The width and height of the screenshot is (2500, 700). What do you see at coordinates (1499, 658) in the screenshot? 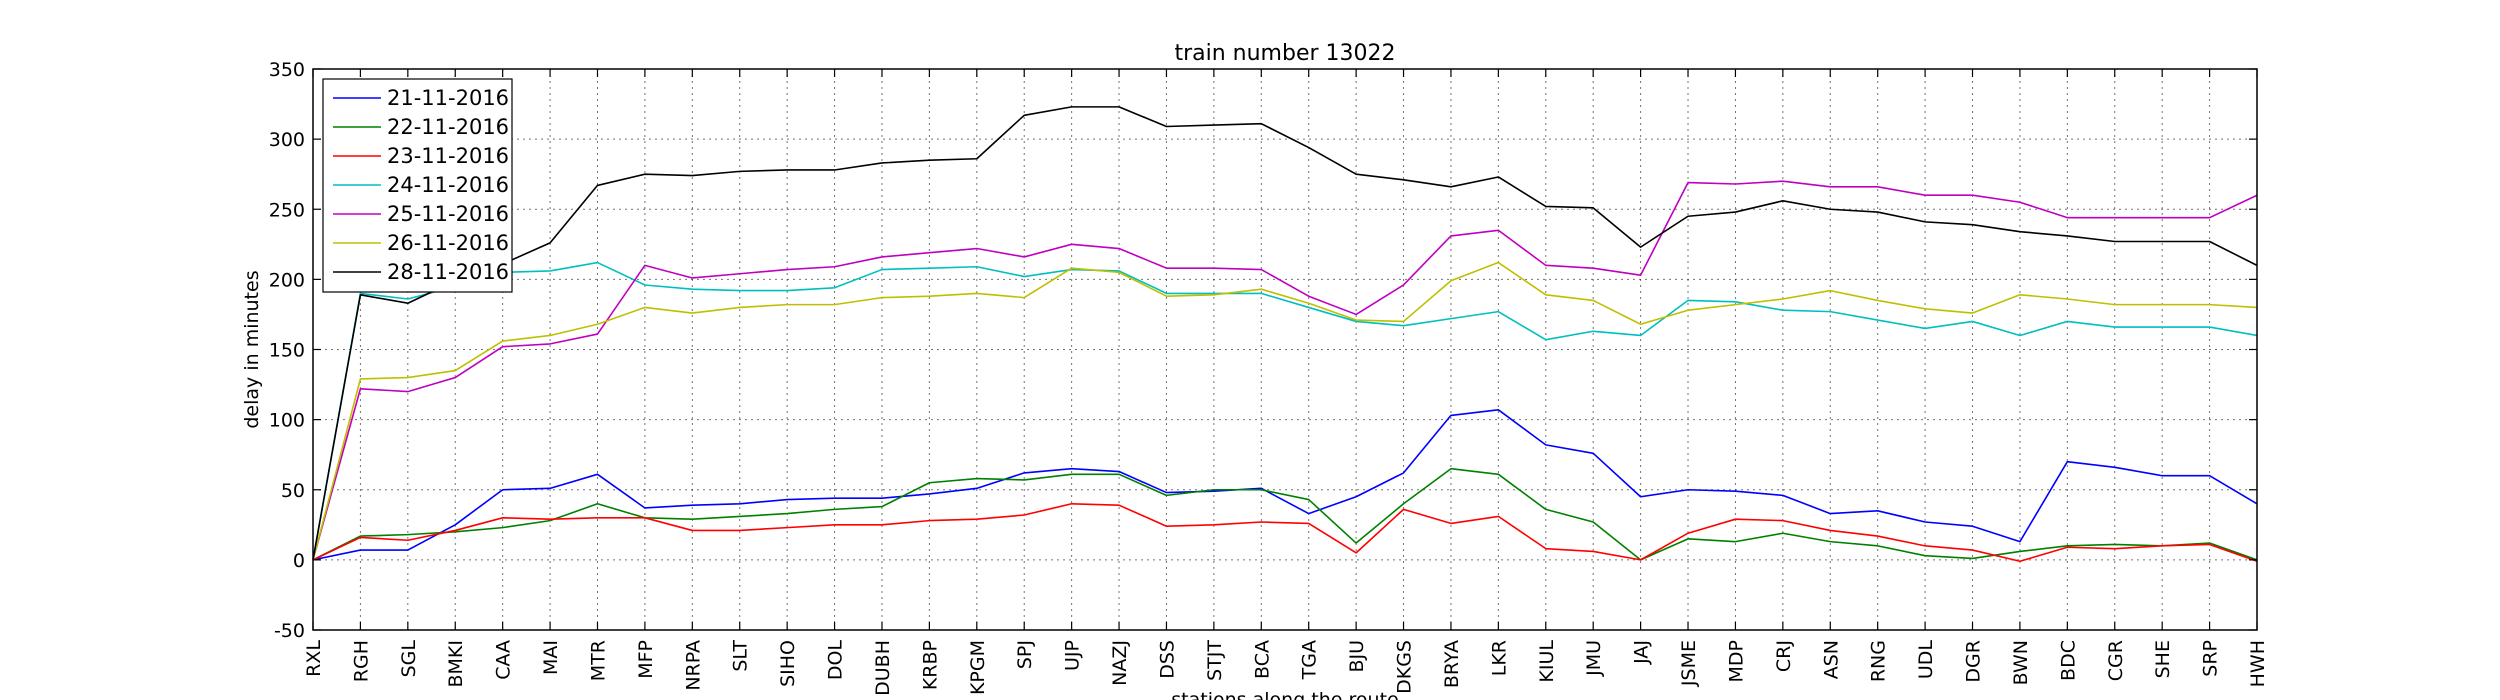
I see `x-tick-label: LKR` at bounding box center [1499, 658].